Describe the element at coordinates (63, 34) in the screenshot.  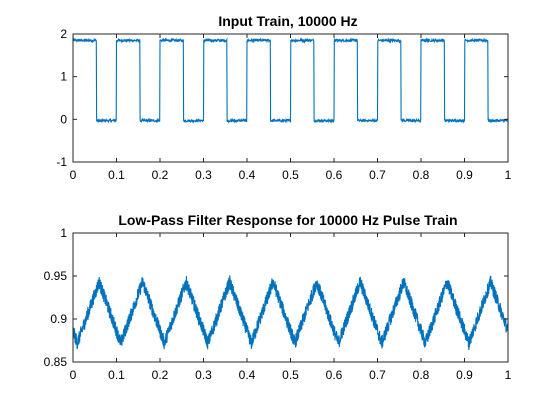
I see `y-tick-label: 2` at that location.